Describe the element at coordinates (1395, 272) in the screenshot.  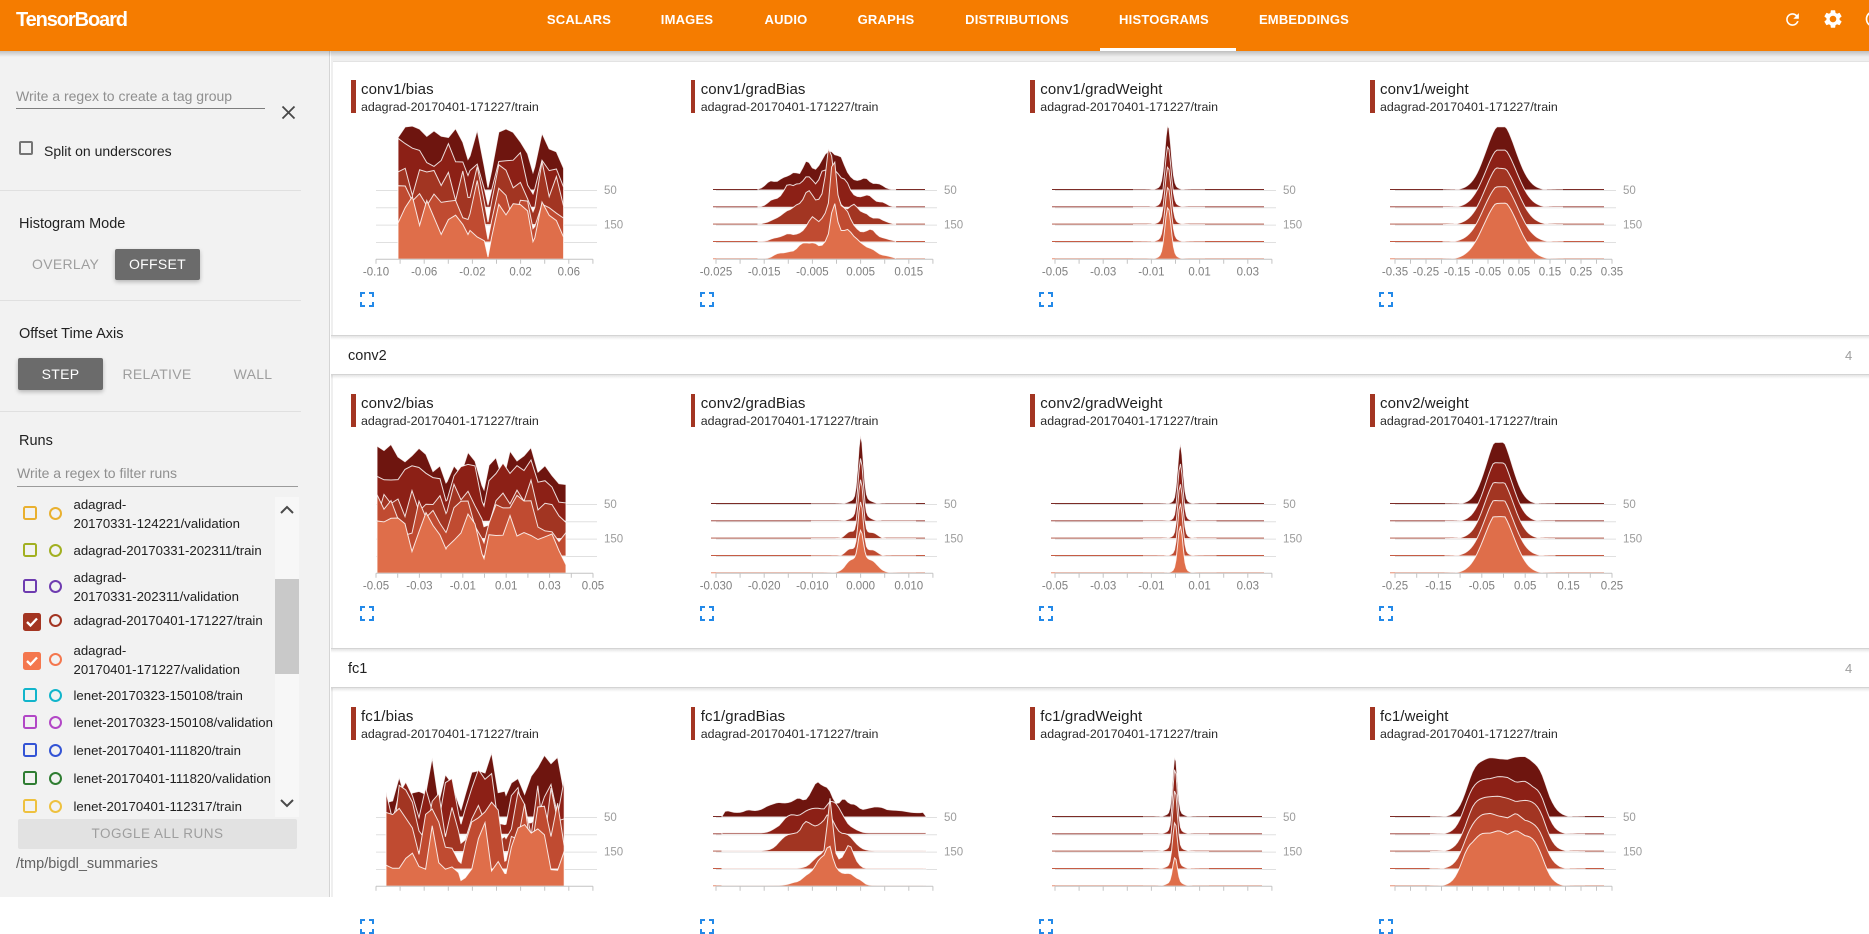
I see `svg-text: -0.35` at that location.